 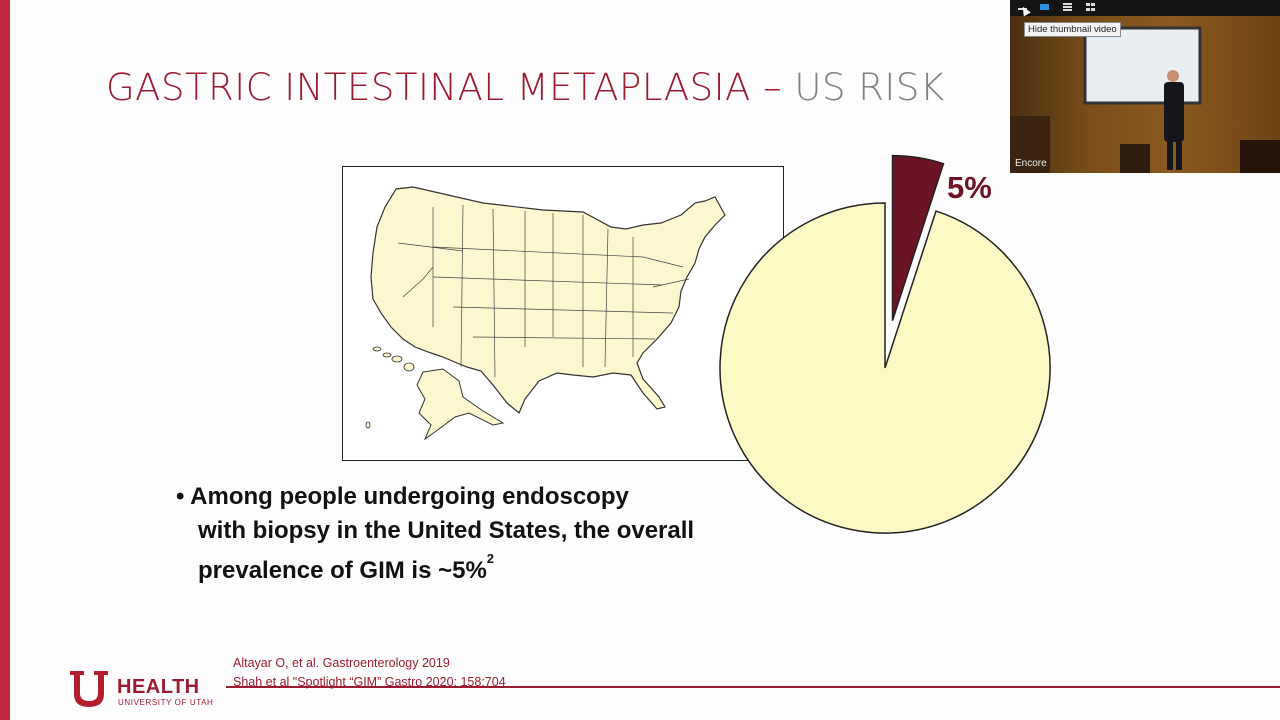 What do you see at coordinates (341, 663) in the screenshot?
I see `reference-1: Altayar O, et al. Gastroenterology 2019` at bounding box center [341, 663].